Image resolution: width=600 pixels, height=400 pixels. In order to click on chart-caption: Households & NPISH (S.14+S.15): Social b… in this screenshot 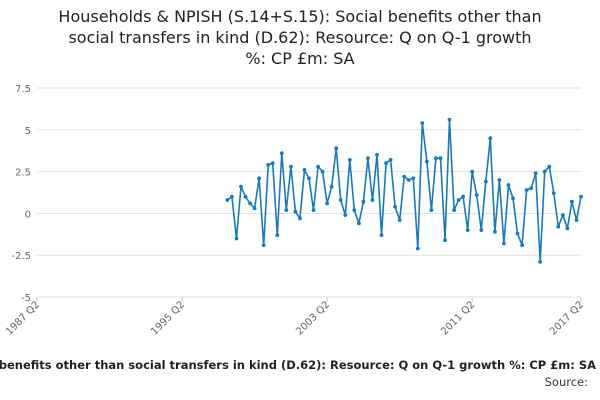, I will do `click(298, 365)`.